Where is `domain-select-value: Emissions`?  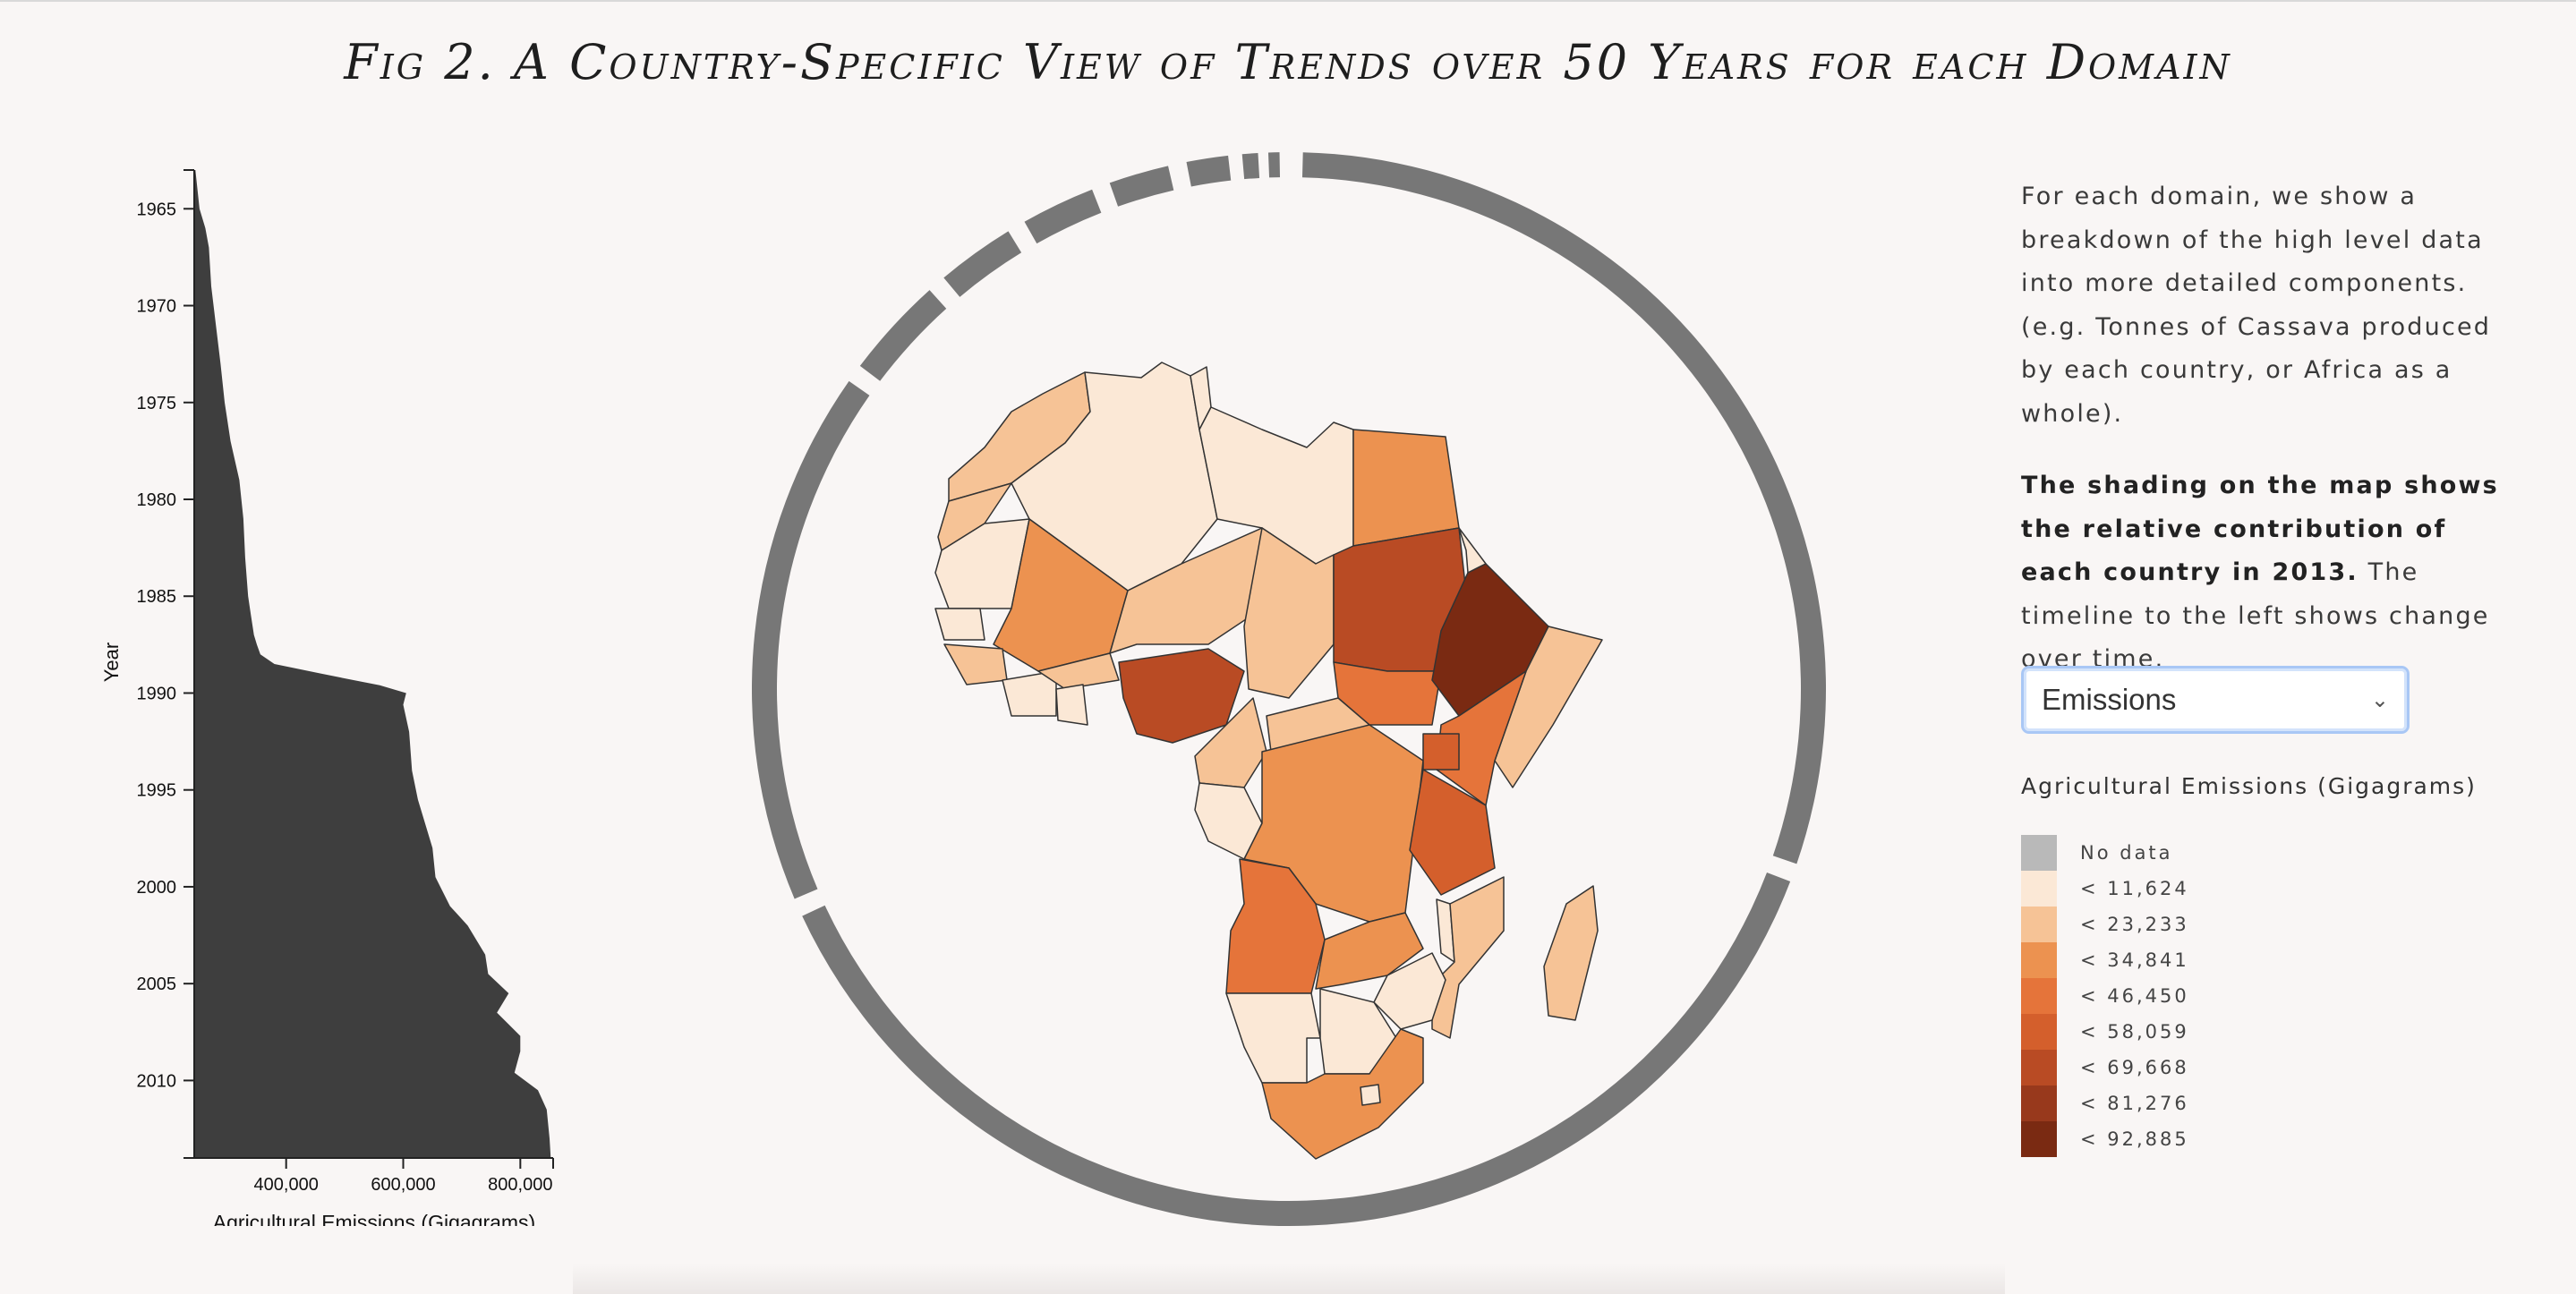
domain-select-value: Emissions is located at coordinates (2109, 699).